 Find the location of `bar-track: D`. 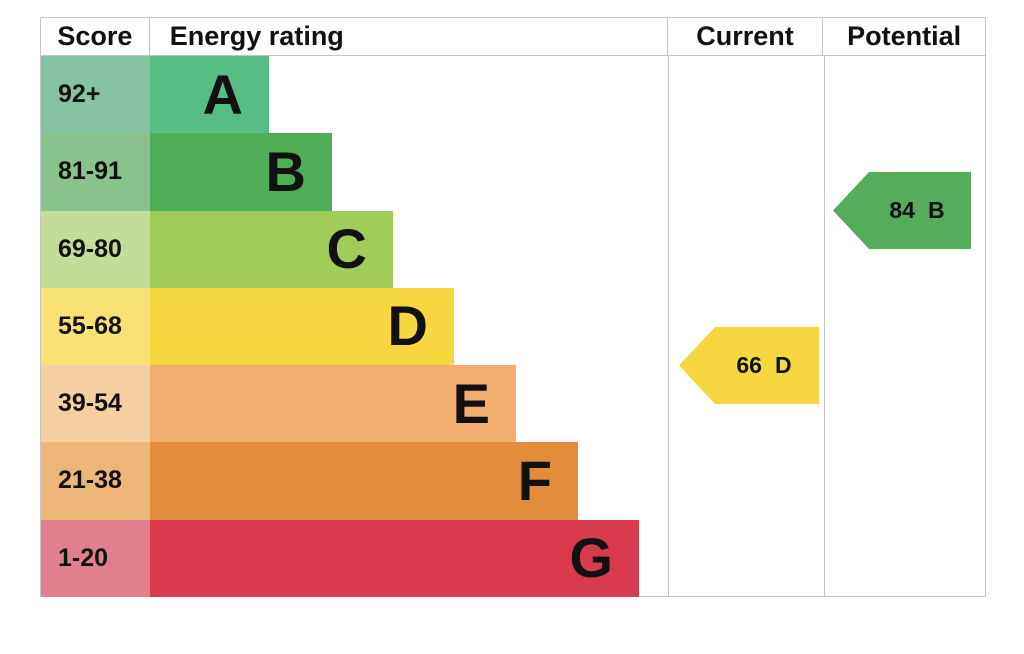

bar-track: D is located at coordinates (409, 326).